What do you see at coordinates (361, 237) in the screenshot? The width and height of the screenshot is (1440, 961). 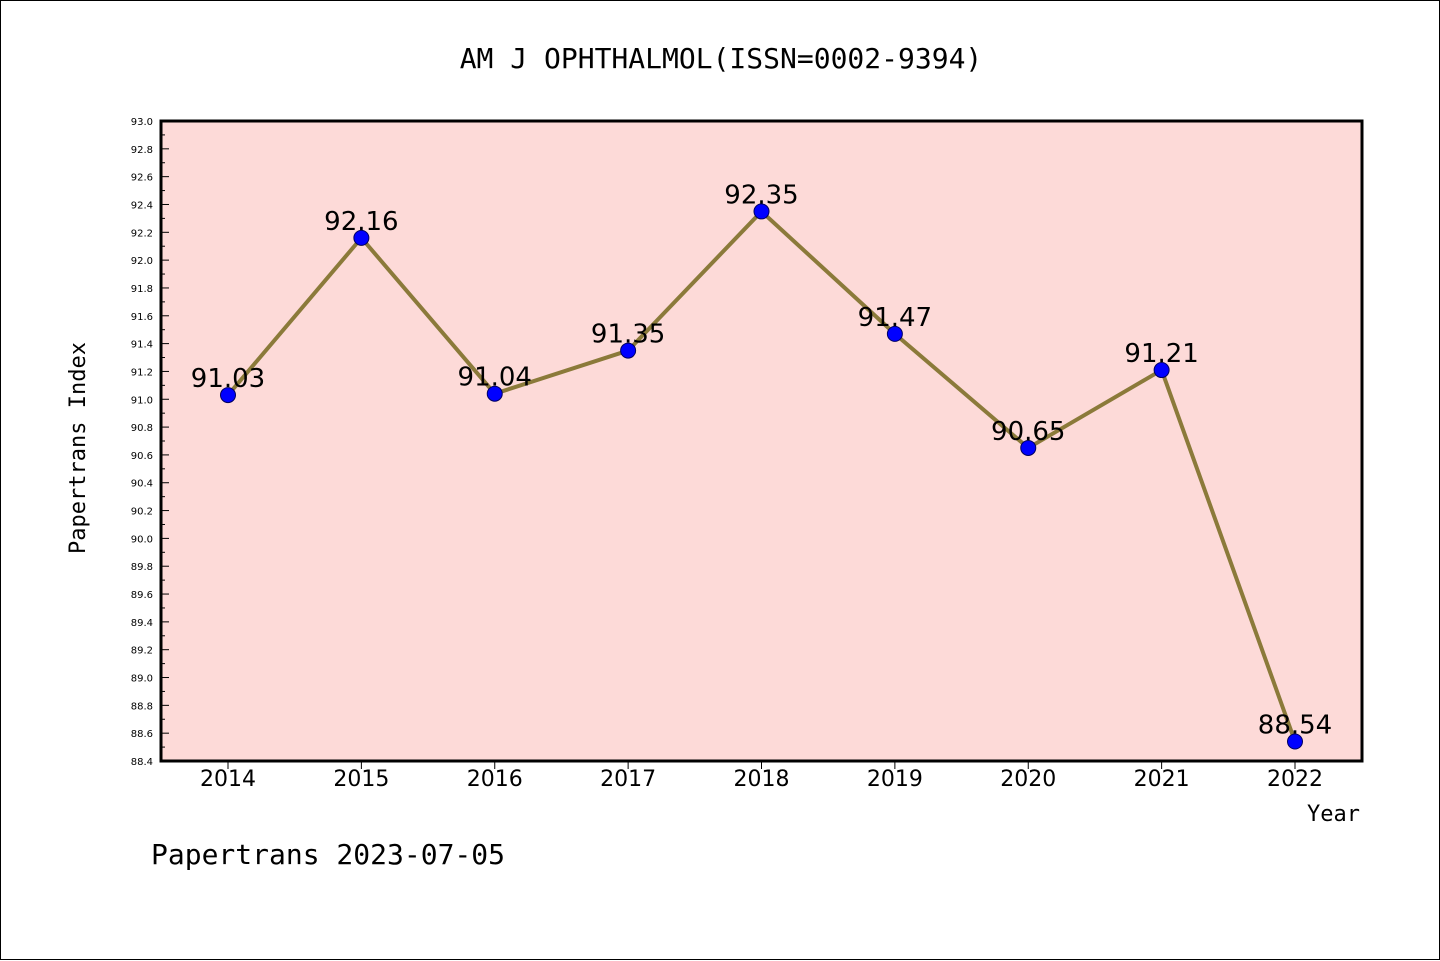 I see `data-point-2015` at bounding box center [361, 237].